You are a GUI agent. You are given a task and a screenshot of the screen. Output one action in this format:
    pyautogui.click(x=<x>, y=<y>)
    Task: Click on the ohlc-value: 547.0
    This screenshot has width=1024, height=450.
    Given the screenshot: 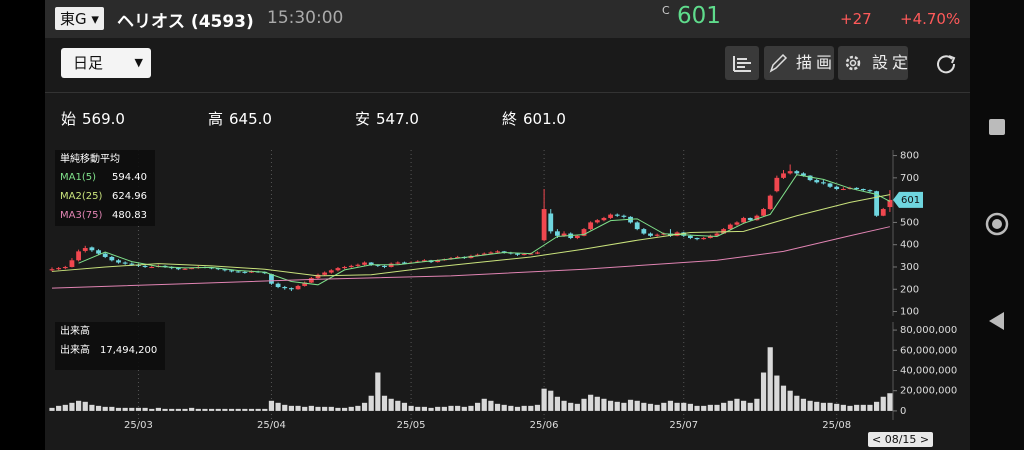 What is the action you would take?
    pyautogui.click(x=397, y=119)
    